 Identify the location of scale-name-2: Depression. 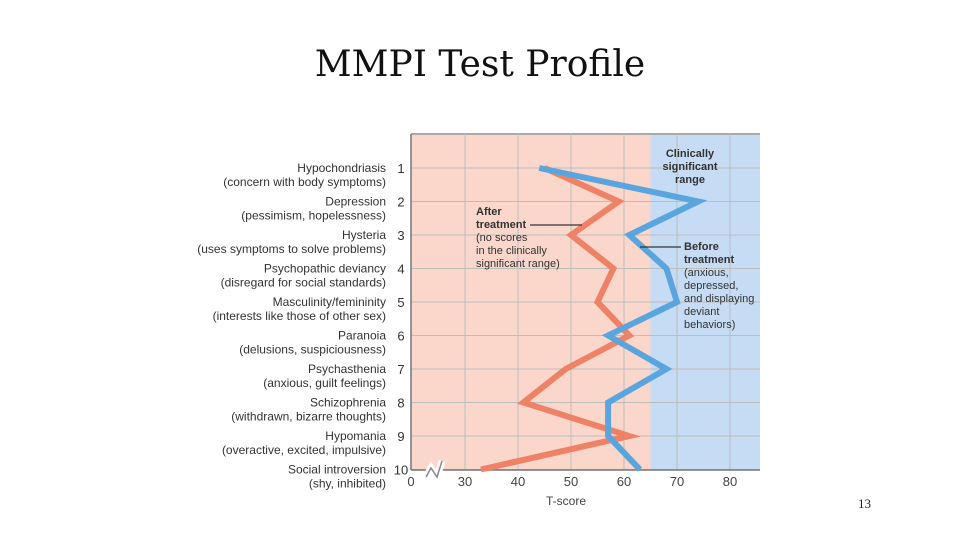
(355, 202).